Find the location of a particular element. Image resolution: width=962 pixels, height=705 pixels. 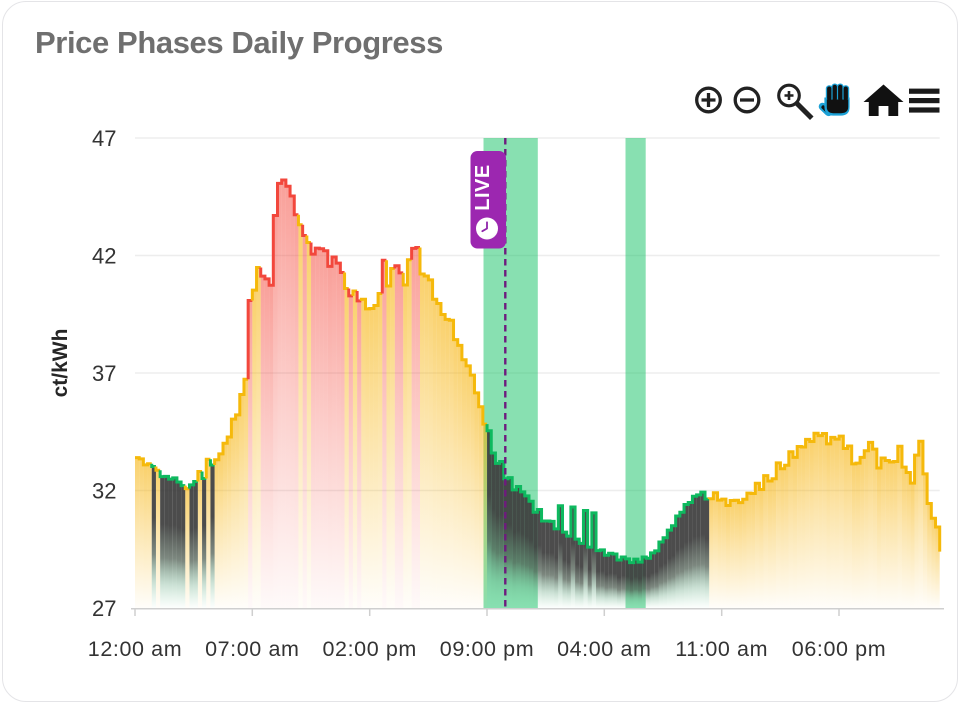

svg-text: 27 is located at coordinates (104, 608).